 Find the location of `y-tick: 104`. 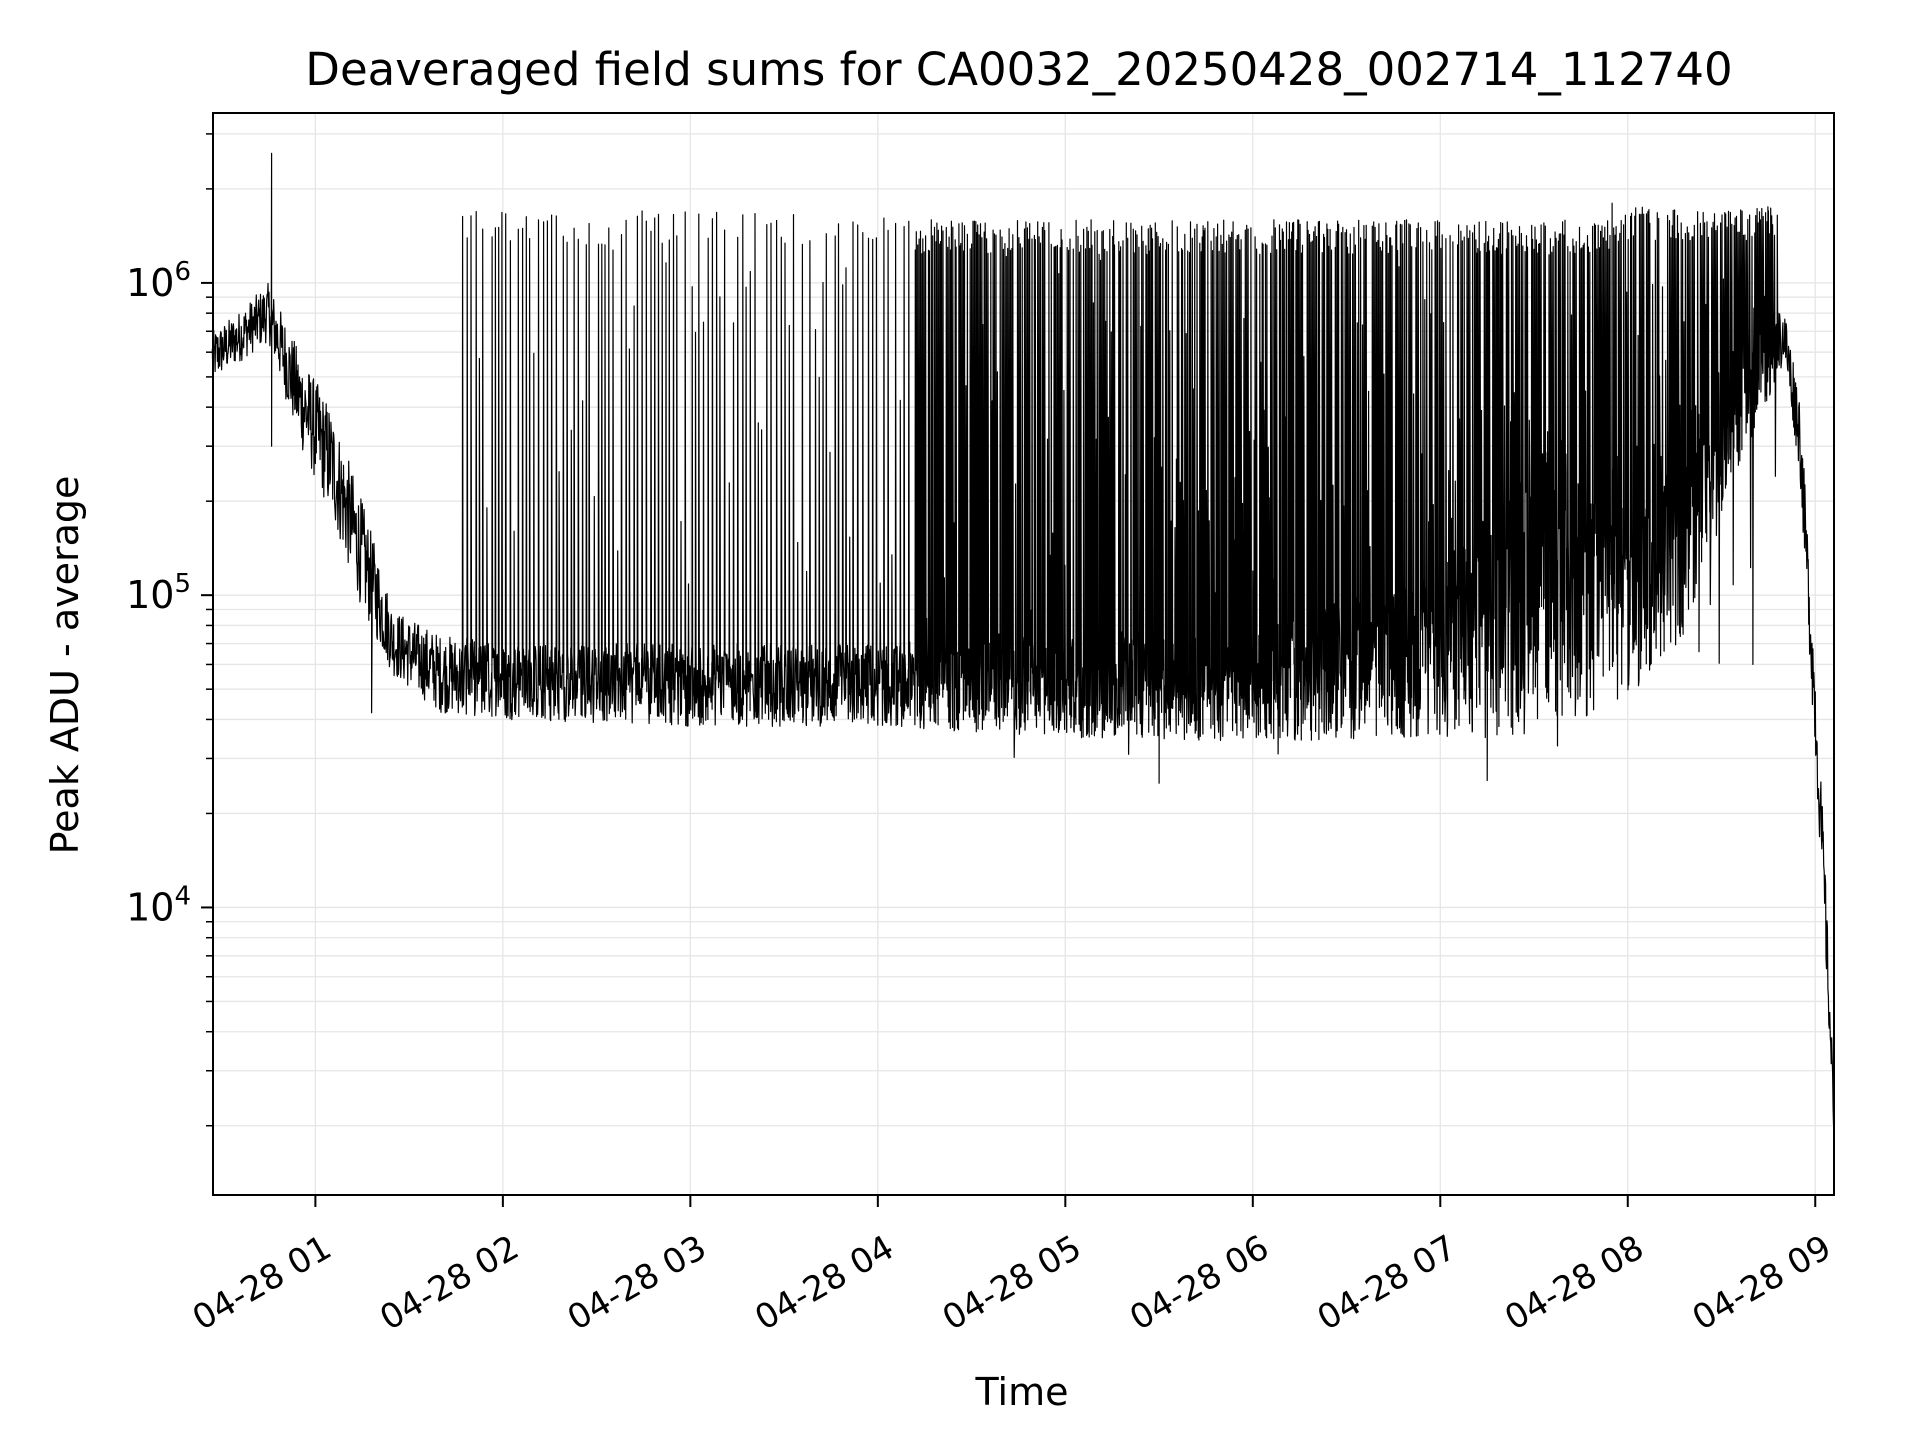

y-tick: 104 is located at coordinates (169, 905).